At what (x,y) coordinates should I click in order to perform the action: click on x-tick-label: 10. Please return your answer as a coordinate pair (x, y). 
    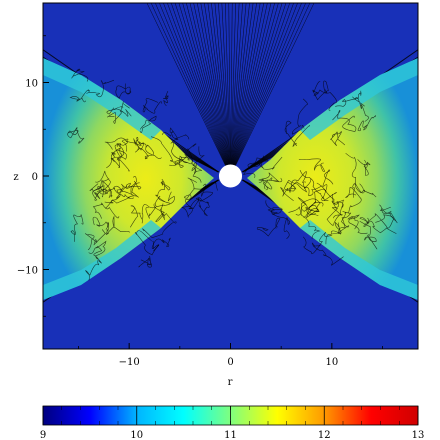
    Looking at the image, I should click on (331, 362).